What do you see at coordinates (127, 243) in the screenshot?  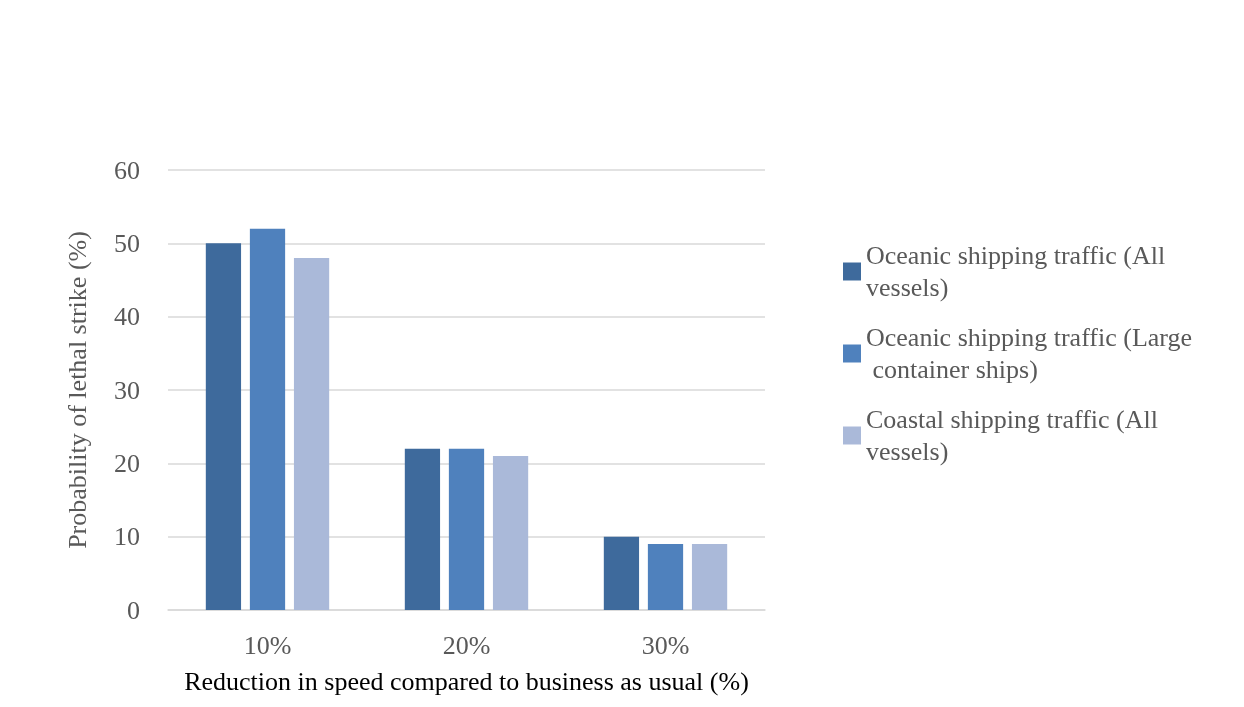 I see `y-tick-label: 50` at bounding box center [127, 243].